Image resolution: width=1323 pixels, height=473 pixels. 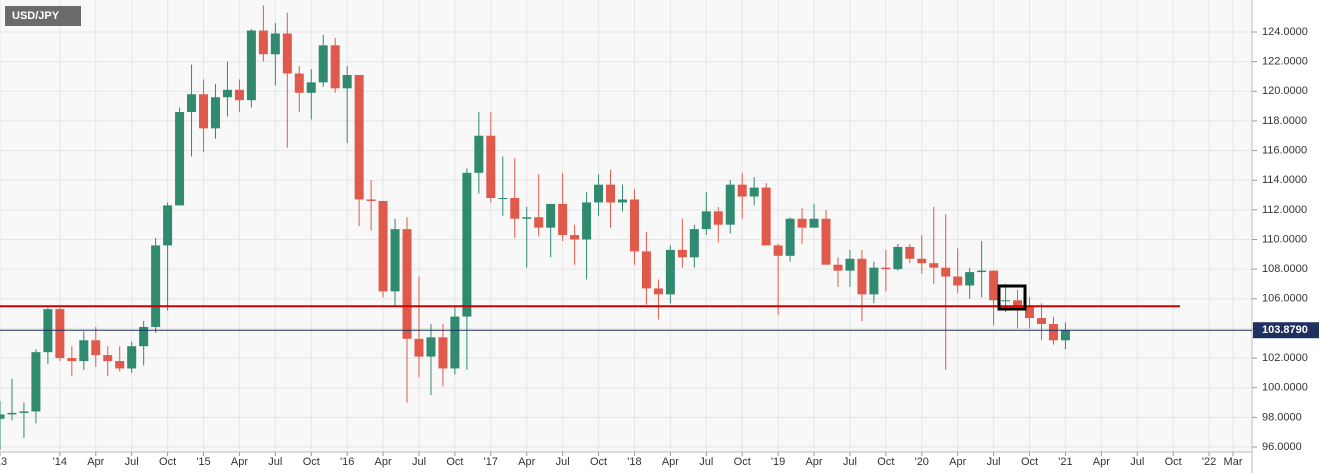 I want to click on y-tick-label: 110.0000, so click(x=1284, y=239).